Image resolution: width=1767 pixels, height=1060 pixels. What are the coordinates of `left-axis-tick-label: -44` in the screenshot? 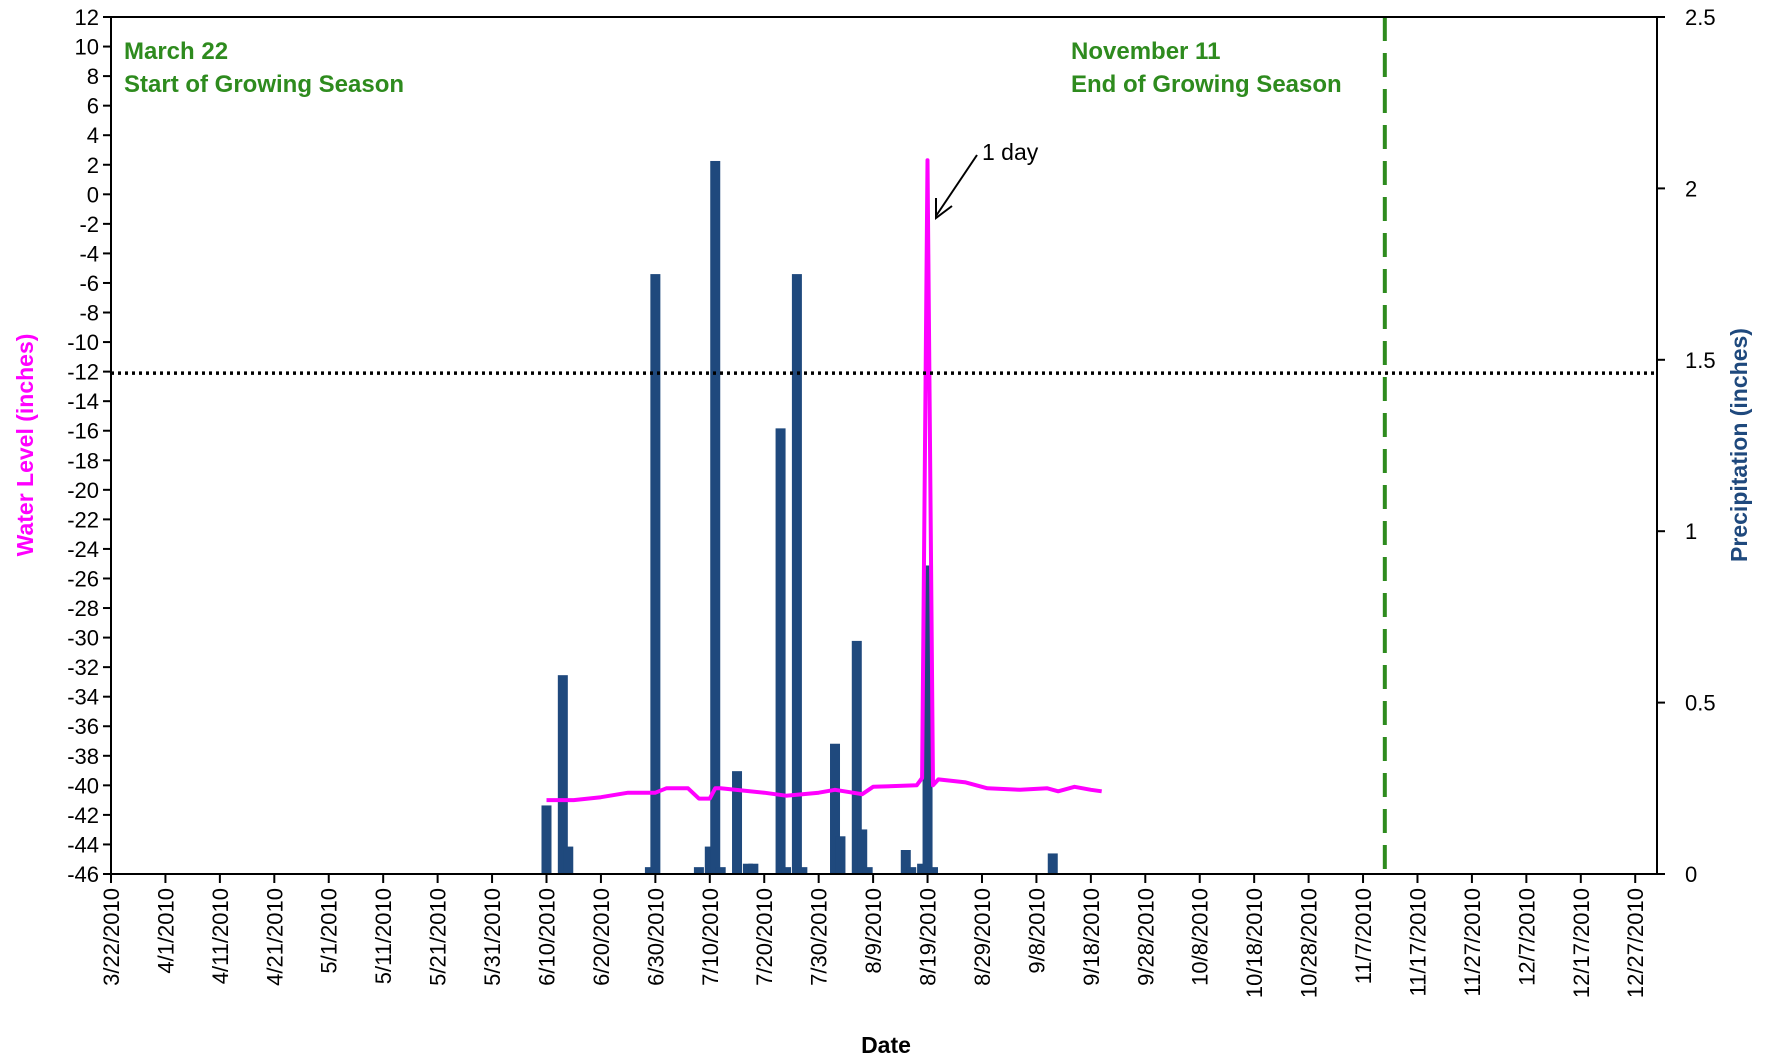 It's located at (83, 844).